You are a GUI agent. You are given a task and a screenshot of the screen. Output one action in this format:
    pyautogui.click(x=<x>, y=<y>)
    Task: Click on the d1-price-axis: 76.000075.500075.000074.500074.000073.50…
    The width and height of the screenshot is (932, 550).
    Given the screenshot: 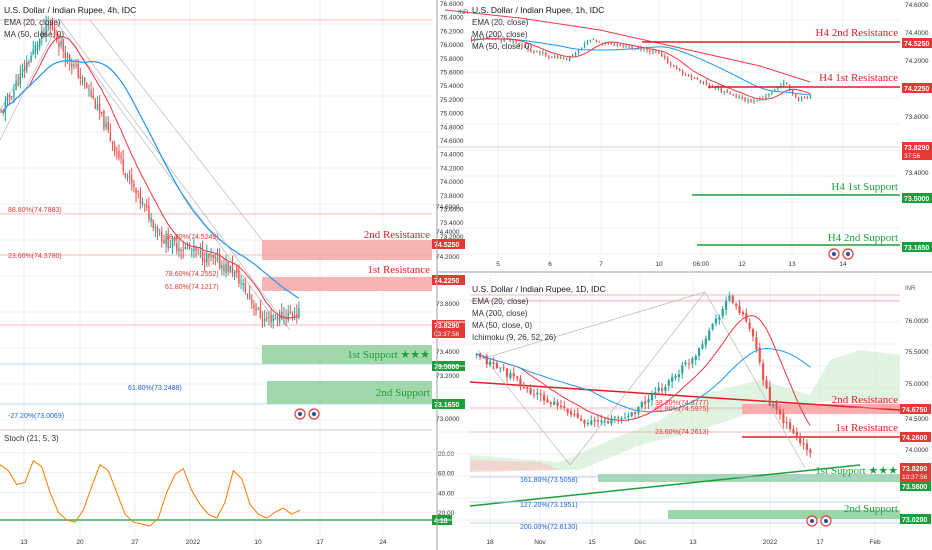 What is the action you would take?
    pyautogui.click(x=915, y=405)
    